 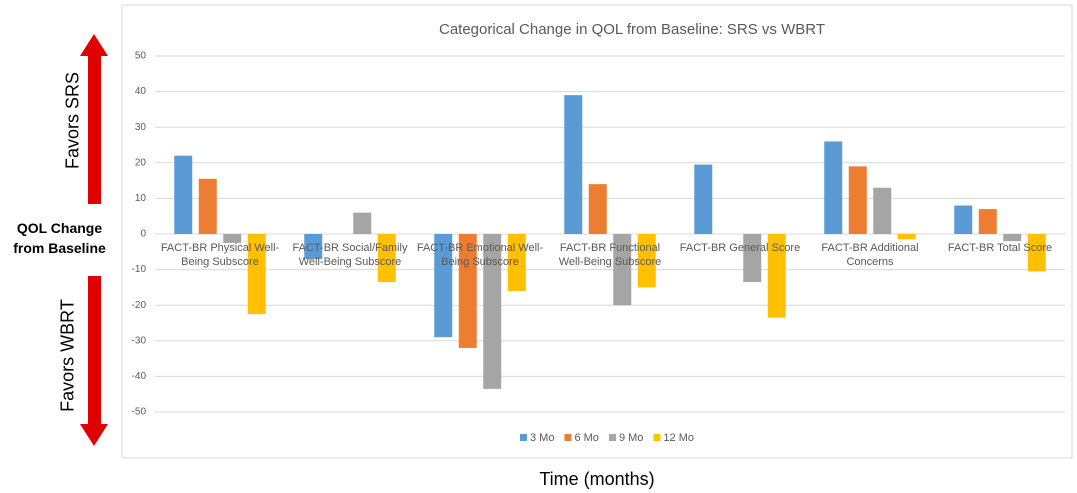 What do you see at coordinates (139, 340) in the screenshot?
I see `y-tick-label: -30` at bounding box center [139, 340].